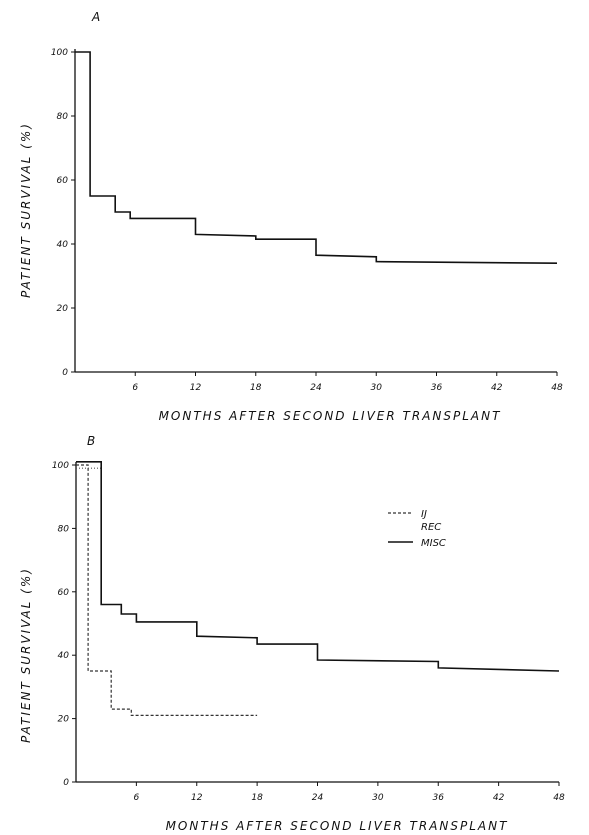  What do you see at coordinates (26, 210) in the screenshot?
I see `panel-a-y-axis-title: PATIENT SURVIVAL (%)` at bounding box center [26, 210].